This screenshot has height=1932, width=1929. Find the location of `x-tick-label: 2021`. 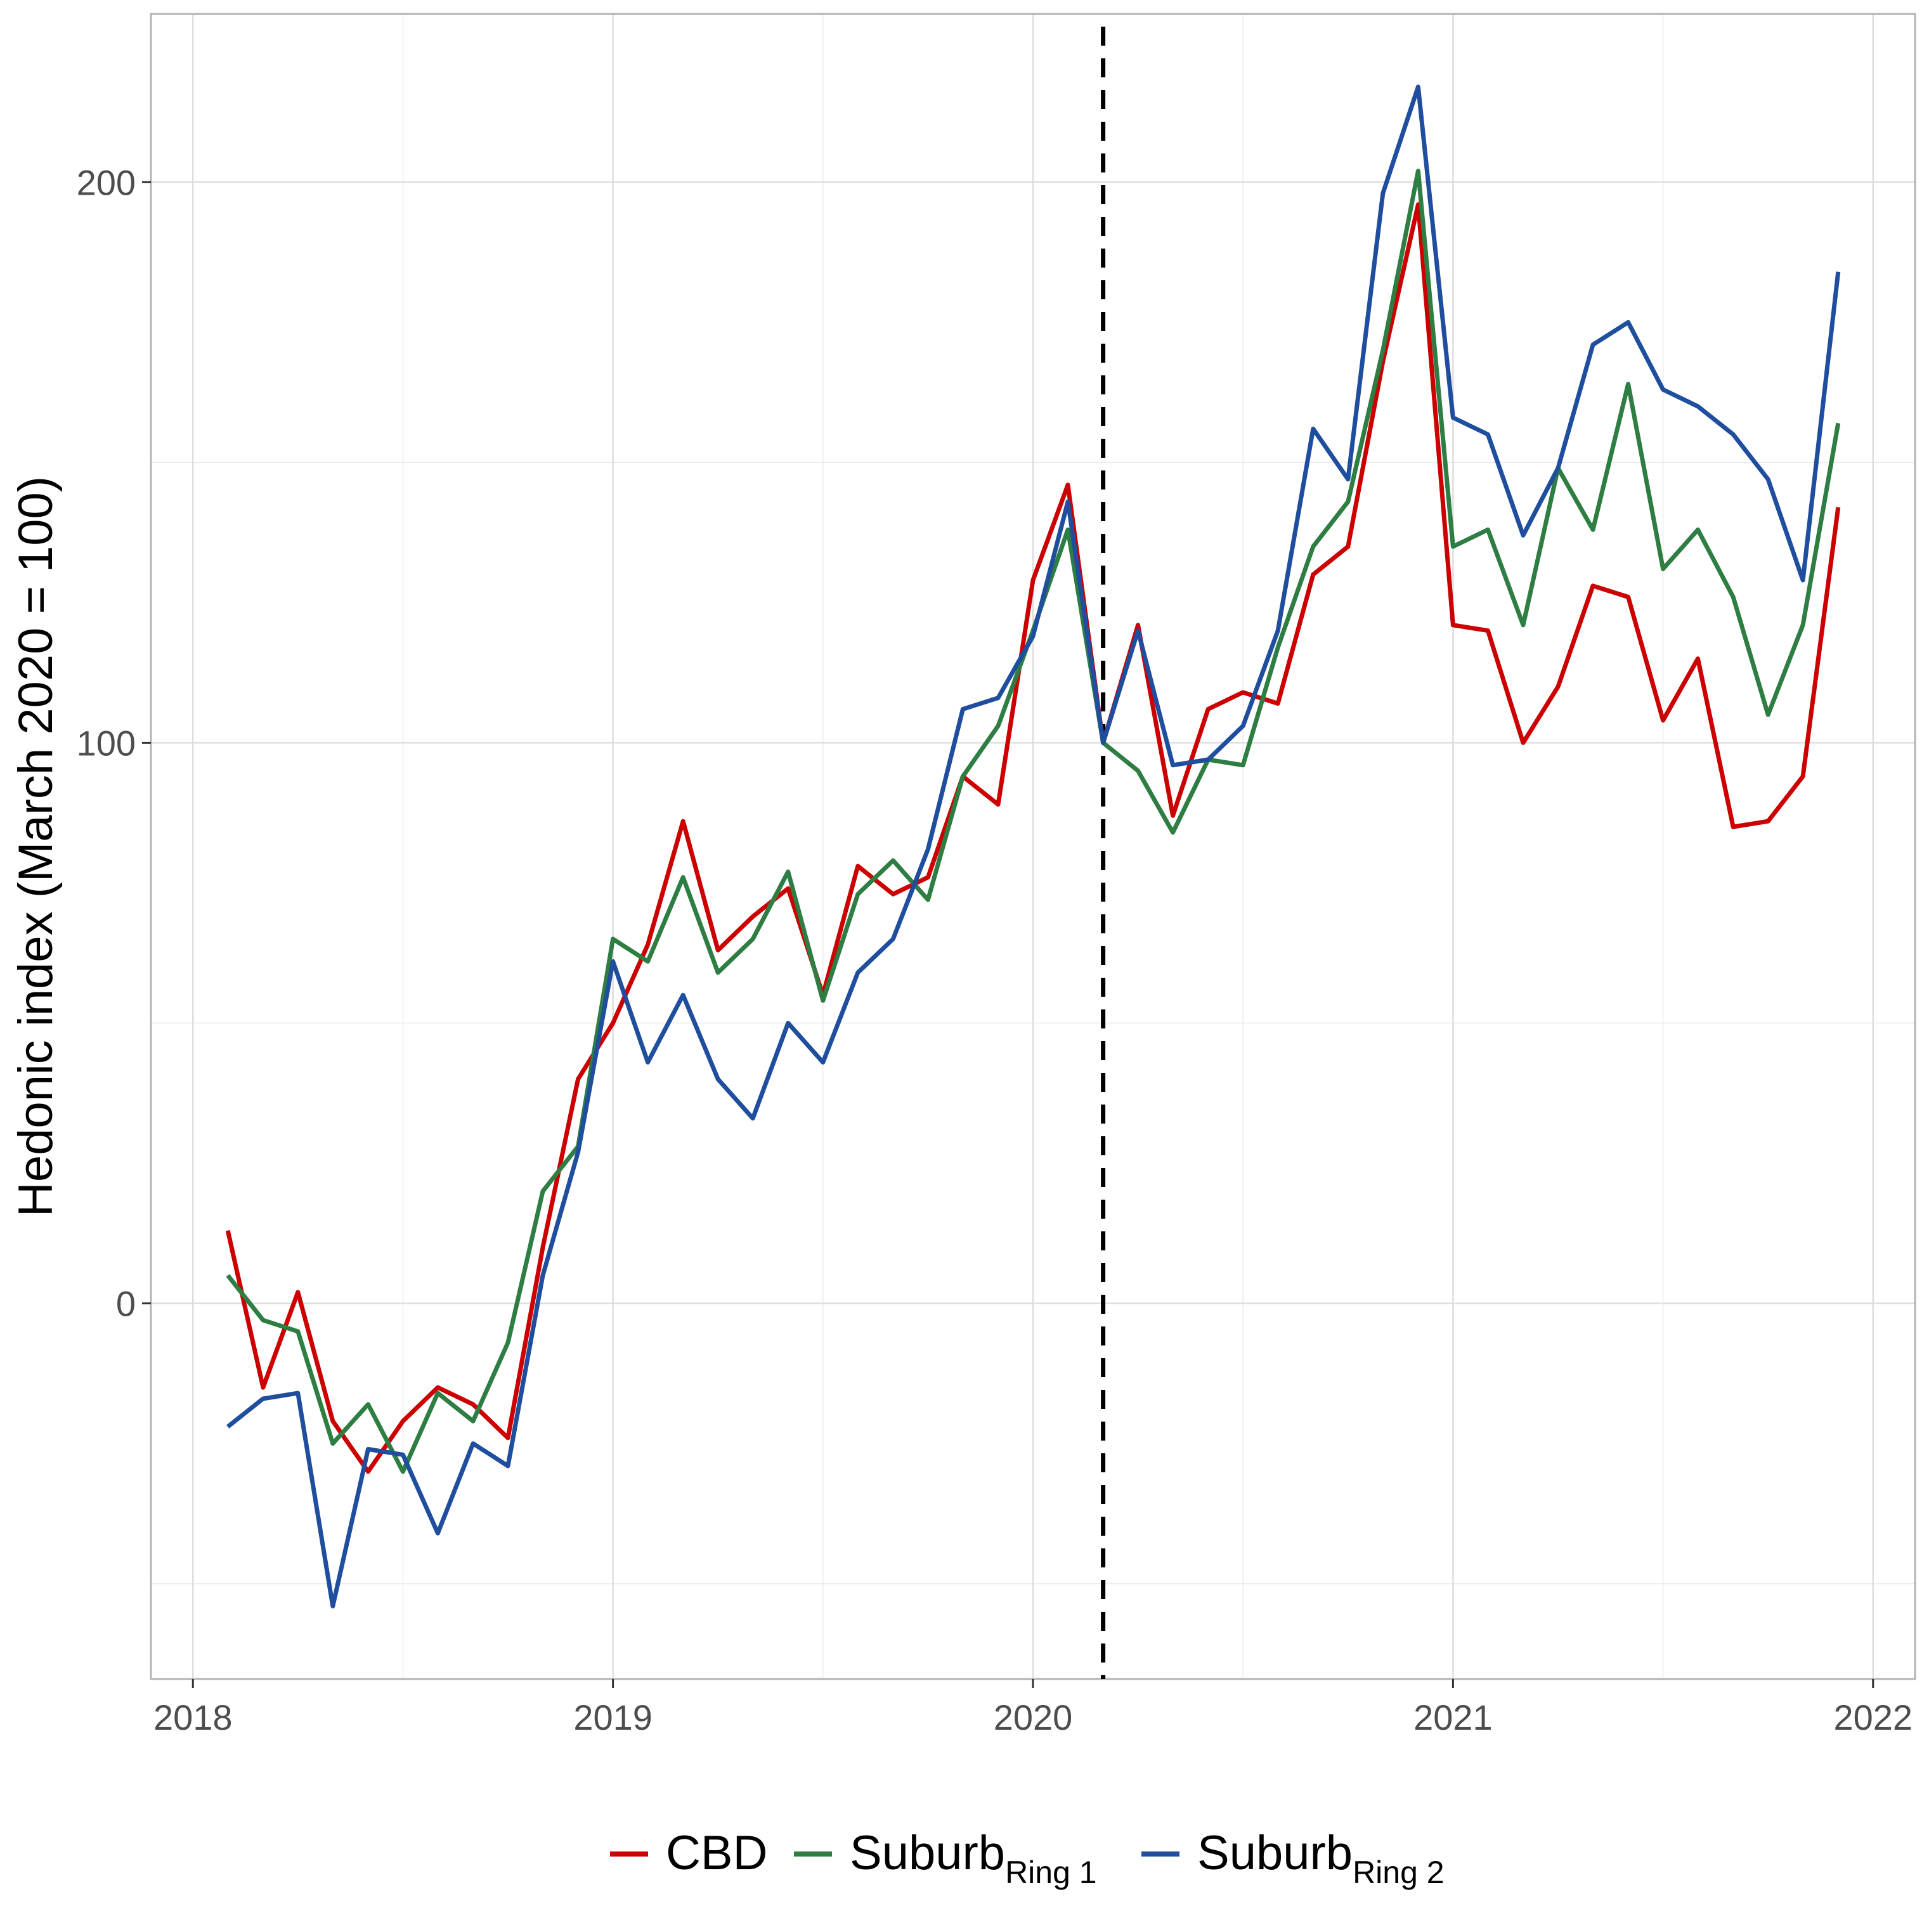

x-tick-label: 2021 is located at coordinates (1453, 1717).